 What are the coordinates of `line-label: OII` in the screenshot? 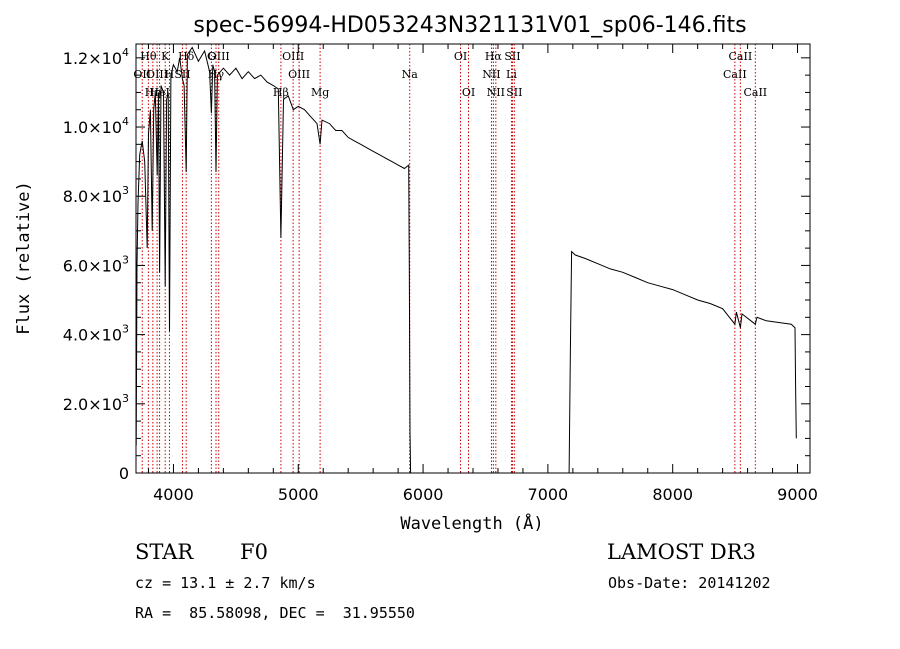 It's located at (142, 74).